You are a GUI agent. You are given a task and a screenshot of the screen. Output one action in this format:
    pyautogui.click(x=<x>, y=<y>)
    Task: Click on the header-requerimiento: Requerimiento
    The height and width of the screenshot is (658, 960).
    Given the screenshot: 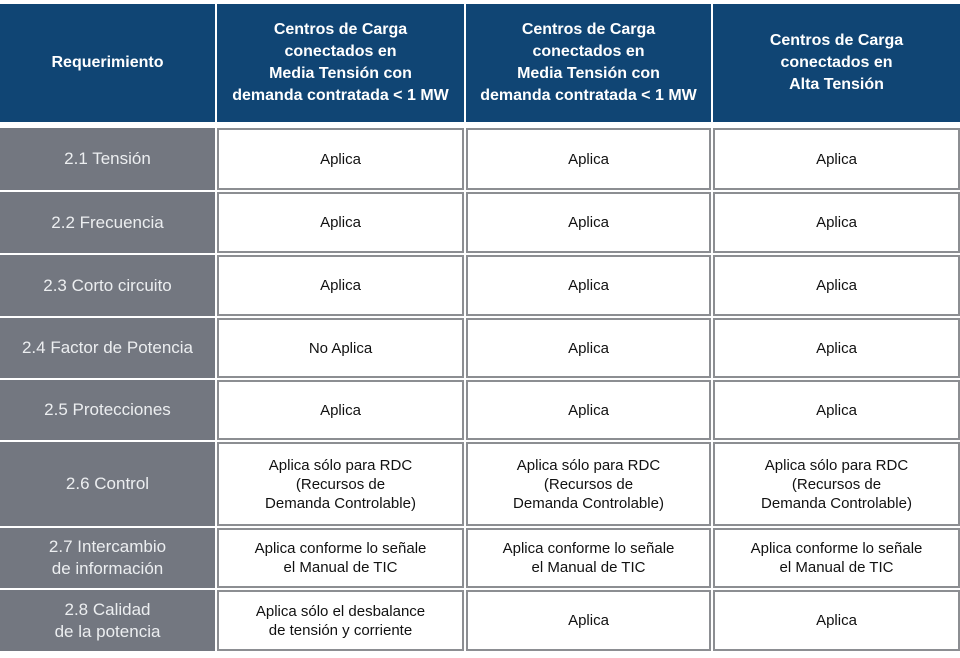 What is the action you would take?
    pyautogui.click(x=107, y=63)
    